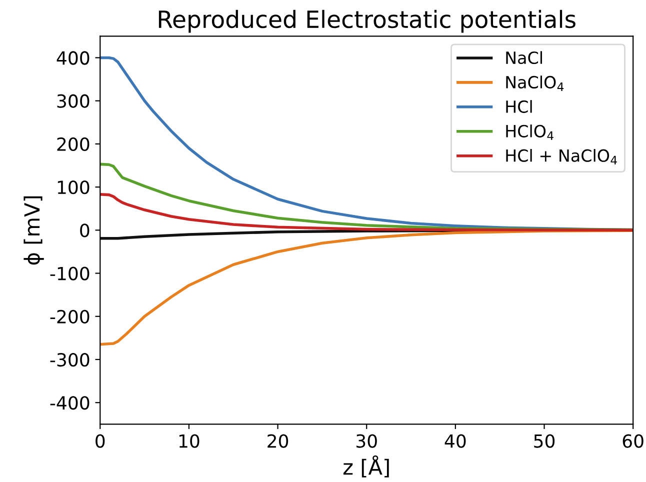 The width and height of the screenshot is (646, 482). Describe the element at coordinates (530, 132) in the screenshot. I see `legend-label: HClO$_{4}$` at that location.